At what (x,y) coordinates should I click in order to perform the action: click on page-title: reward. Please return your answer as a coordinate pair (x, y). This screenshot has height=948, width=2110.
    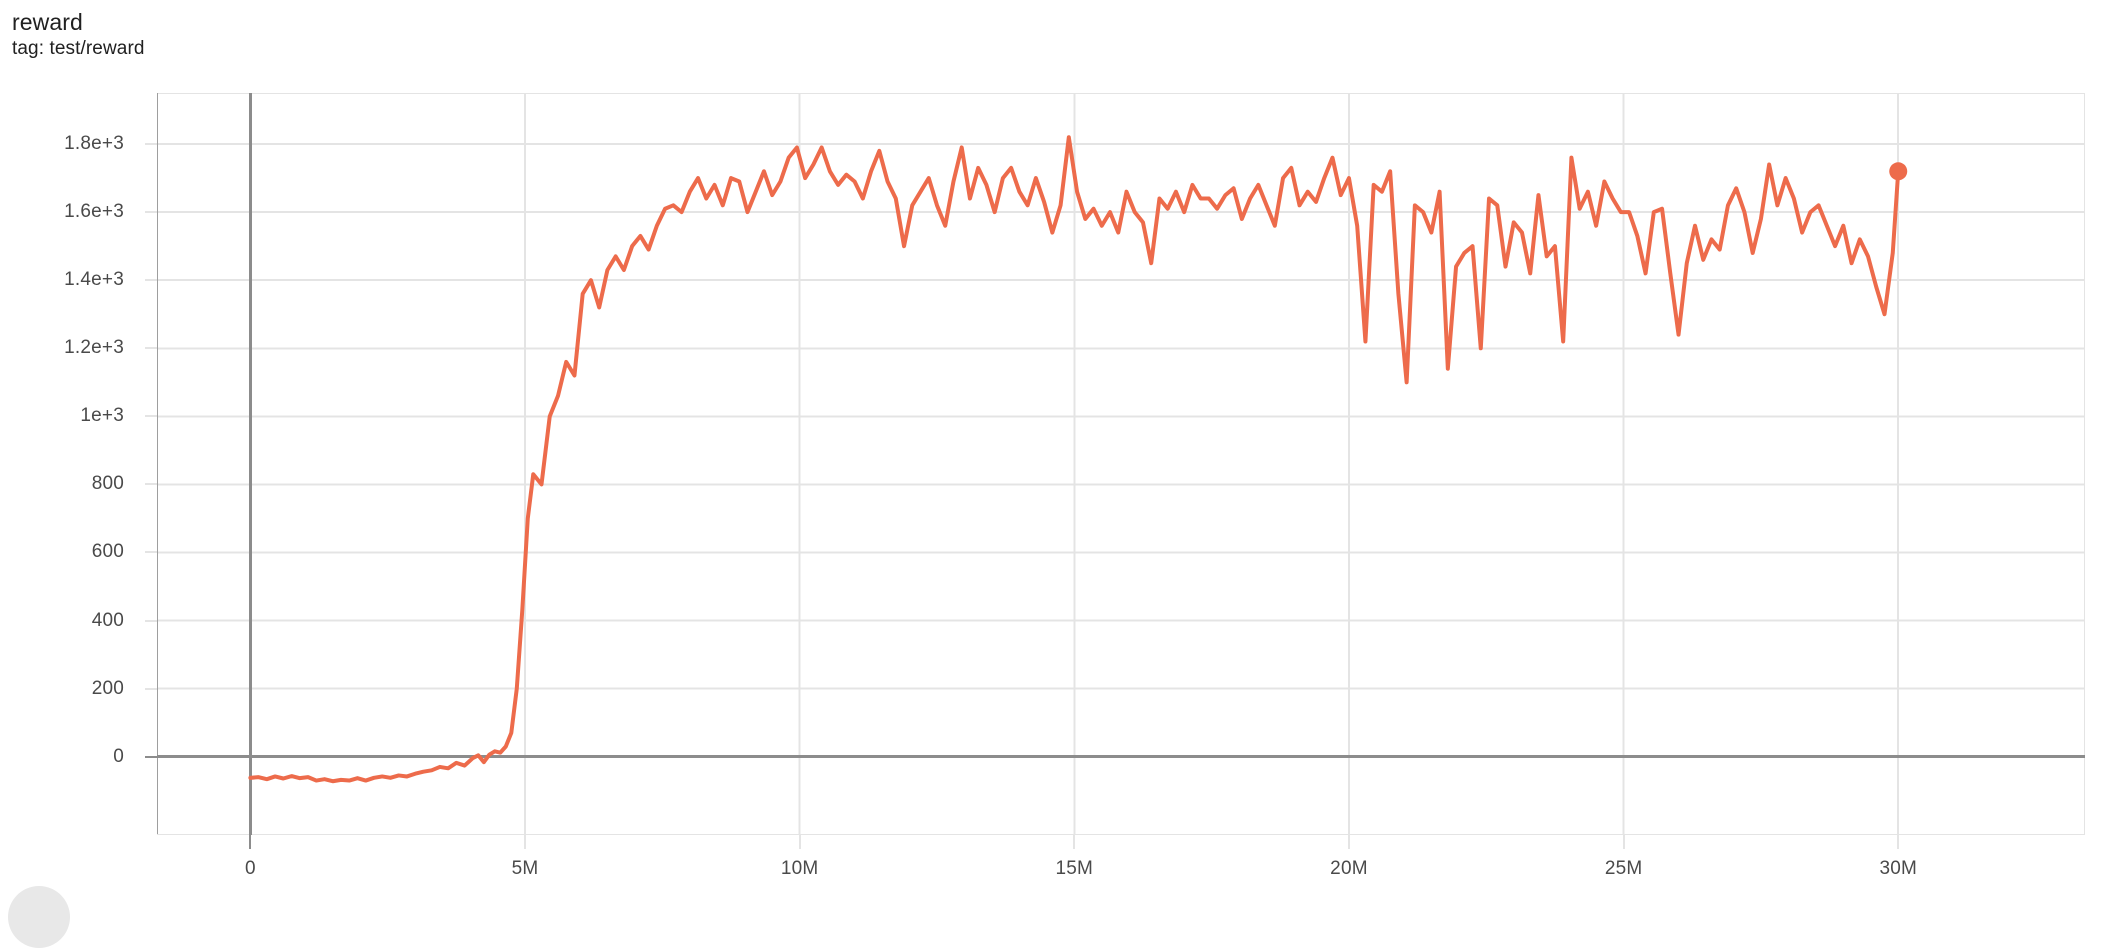
    Looking at the image, I should click on (47, 22).